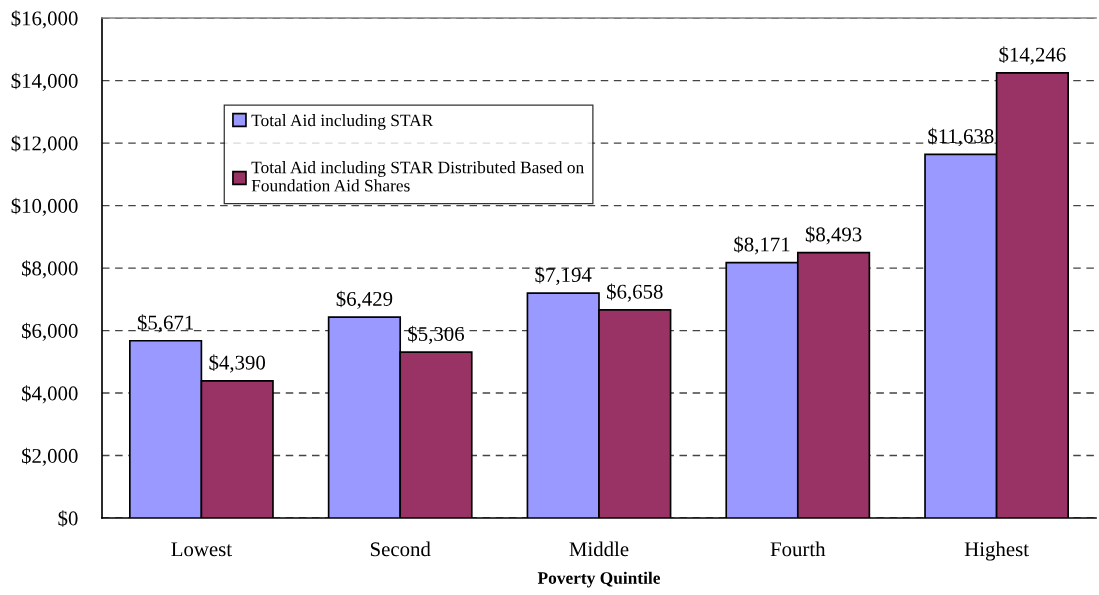 This screenshot has height=595, width=1099. Describe the element at coordinates (1032, 55) in the screenshot. I see `data-label: $14,246` at that location.